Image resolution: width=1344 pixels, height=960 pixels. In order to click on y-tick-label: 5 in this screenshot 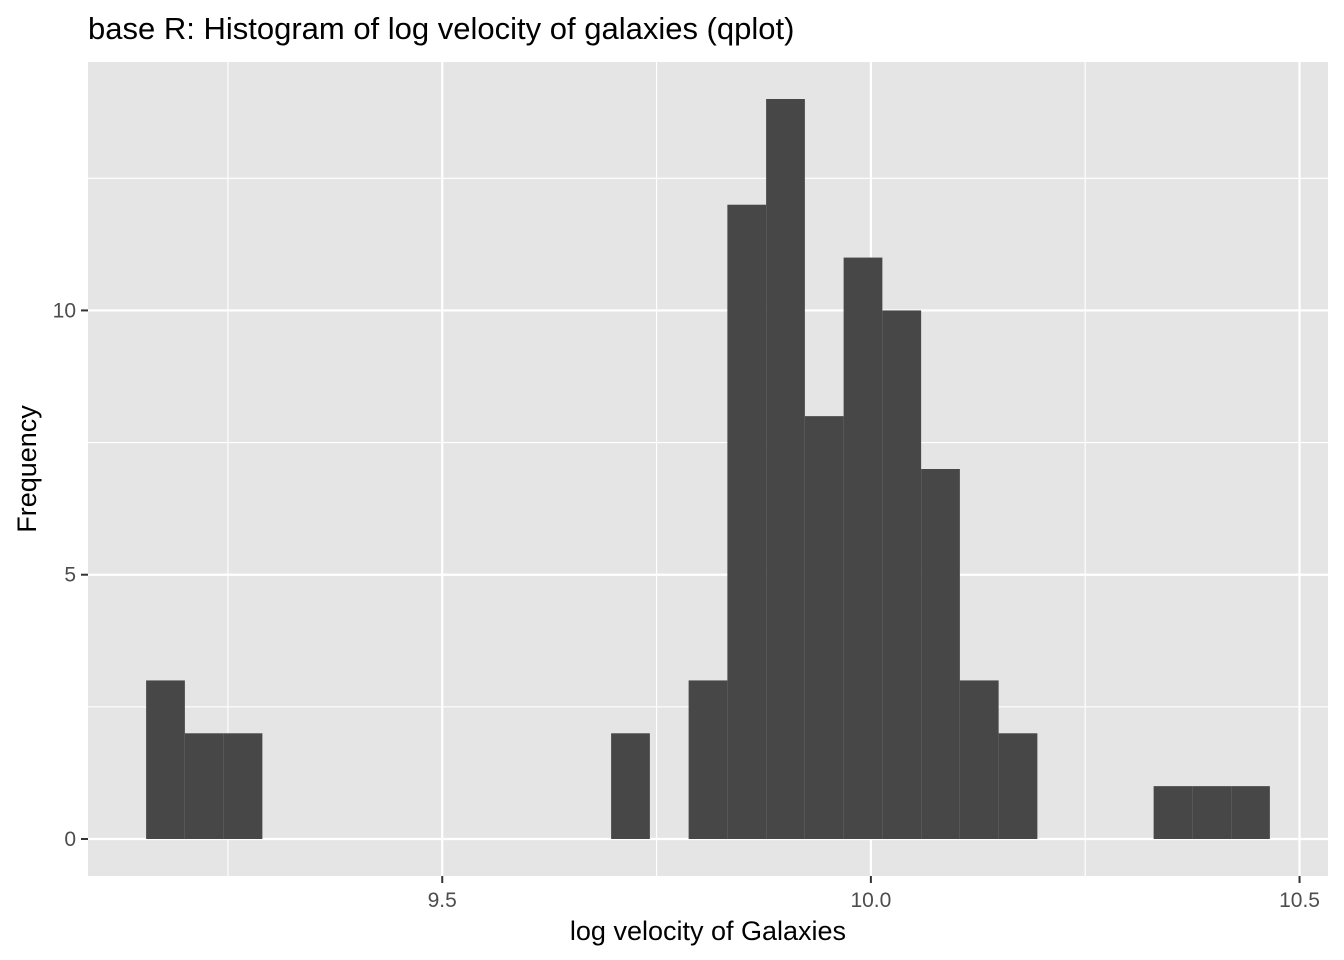, I will do `click(70, 575)`.